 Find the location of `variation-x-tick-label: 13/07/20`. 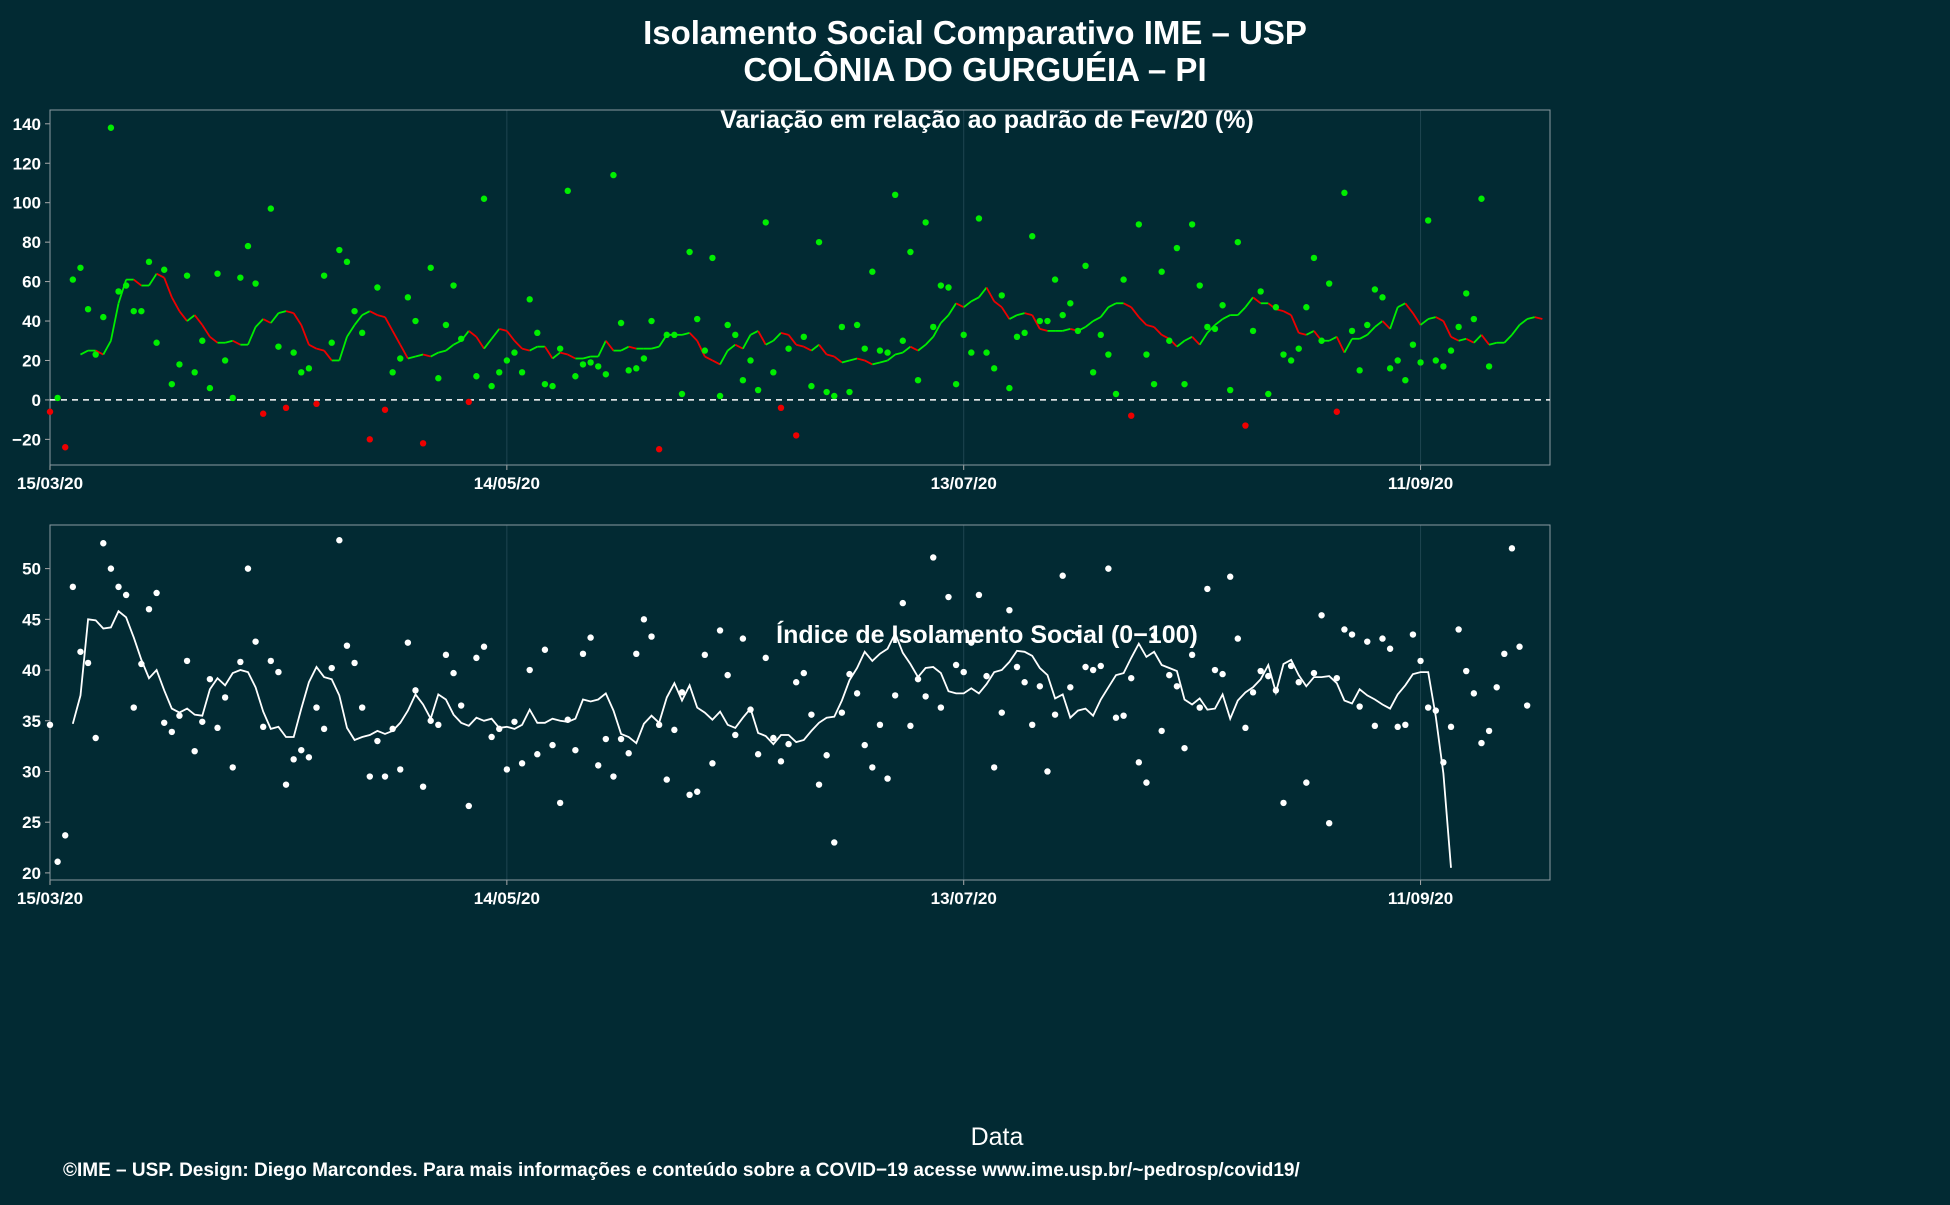

variation-x-tick-label: 13/07/20 is located at coordinates (964, 483).